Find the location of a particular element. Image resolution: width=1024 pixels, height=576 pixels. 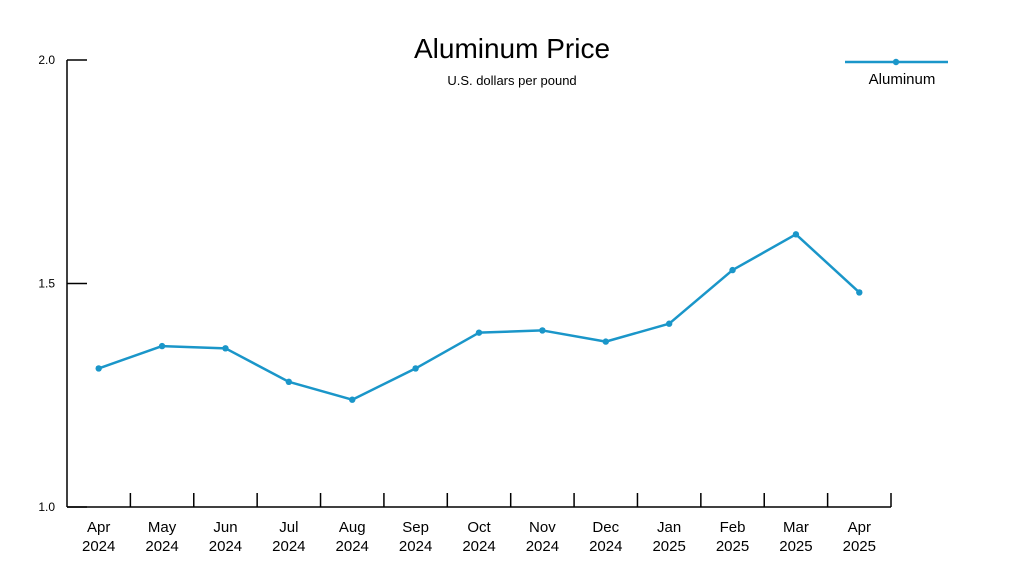

x-tick-label: Aug 2024 is located at coordinates (352, 537).